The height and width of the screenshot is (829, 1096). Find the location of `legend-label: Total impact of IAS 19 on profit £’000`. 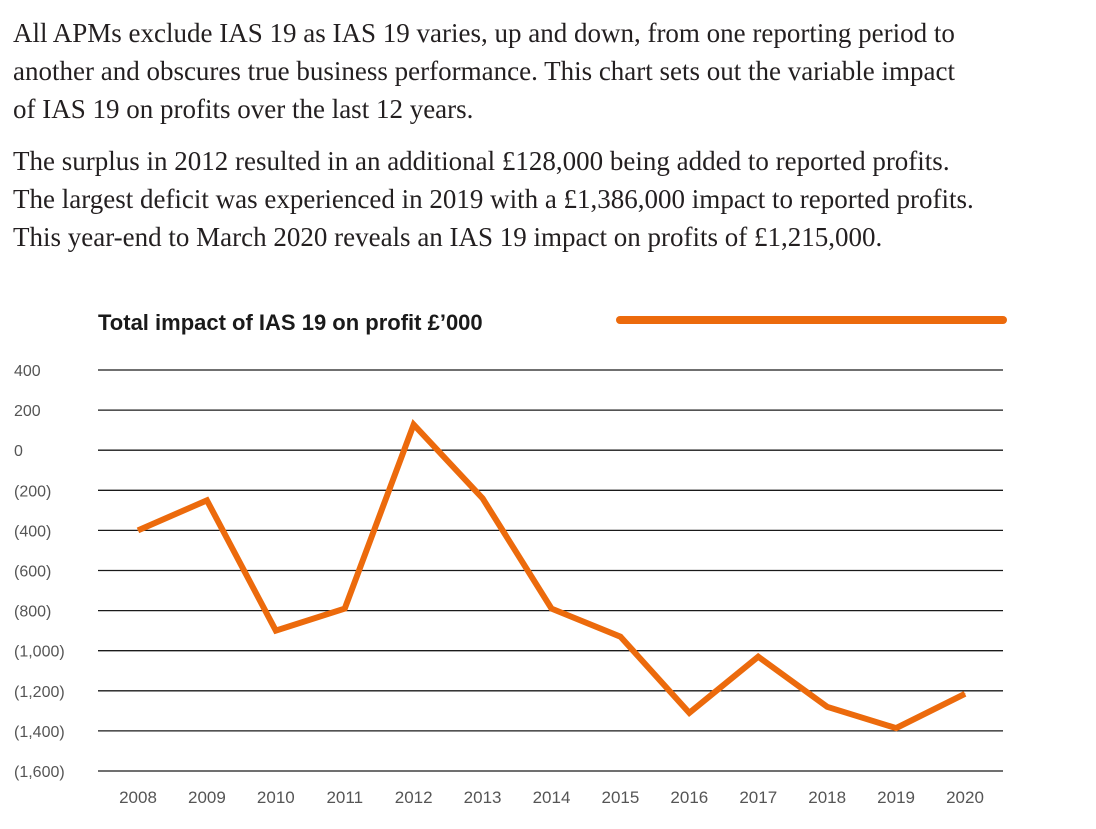

legend-label: Total impact of IAS 19 on profit £’000 is located at coordinates (290, 322).